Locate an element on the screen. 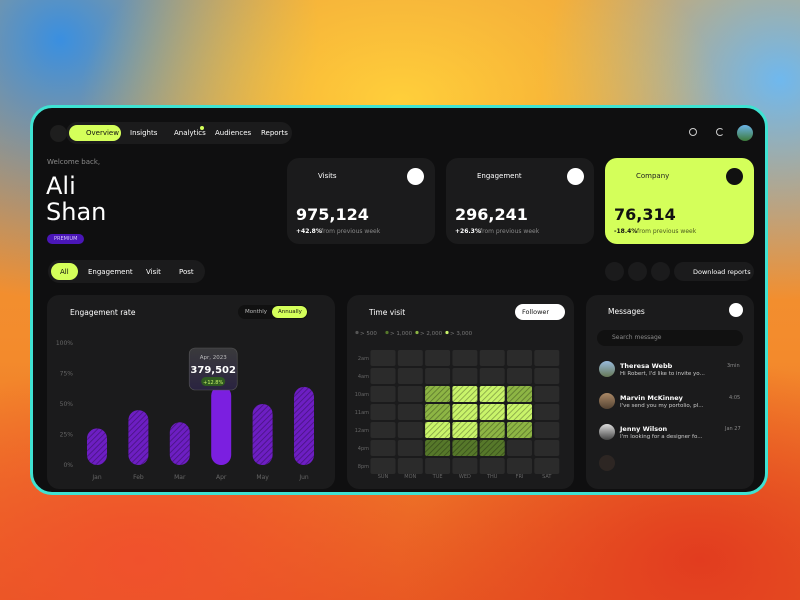 This screenshot has width=800, height=600. panel-title: Engagement rate is located at coordinates (103, 312).